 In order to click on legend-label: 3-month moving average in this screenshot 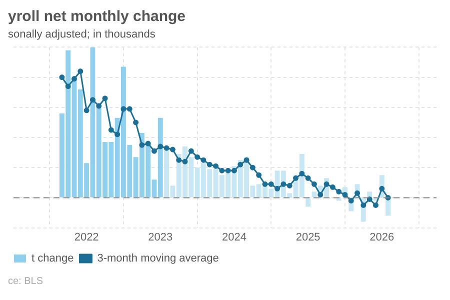, I will do `click(158, 258)`.